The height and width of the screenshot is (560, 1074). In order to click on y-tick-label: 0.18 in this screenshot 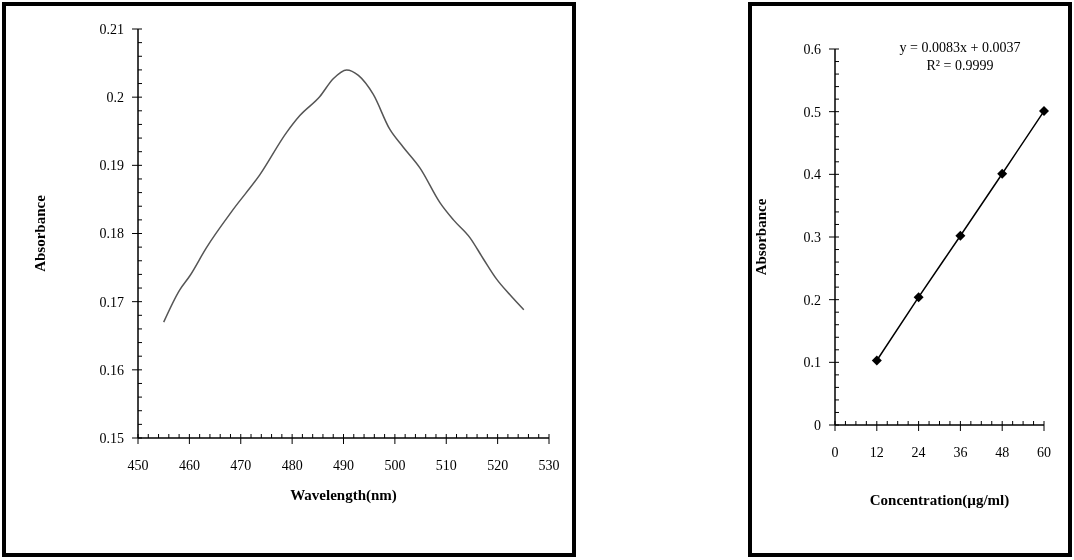, I will do `click(111, 234)`.